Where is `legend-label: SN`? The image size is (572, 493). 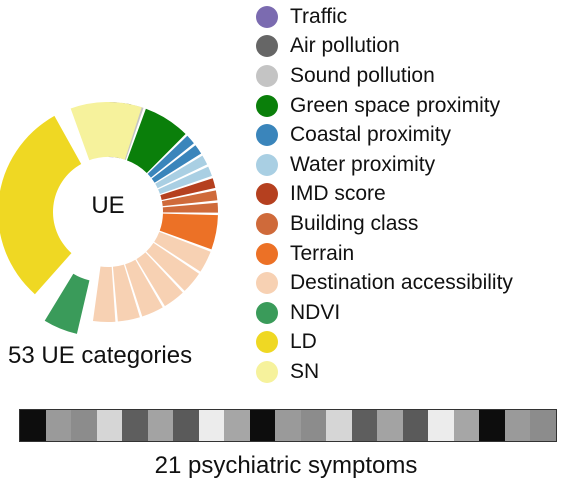 legend-label: SN is located at coordinates (305, 371).